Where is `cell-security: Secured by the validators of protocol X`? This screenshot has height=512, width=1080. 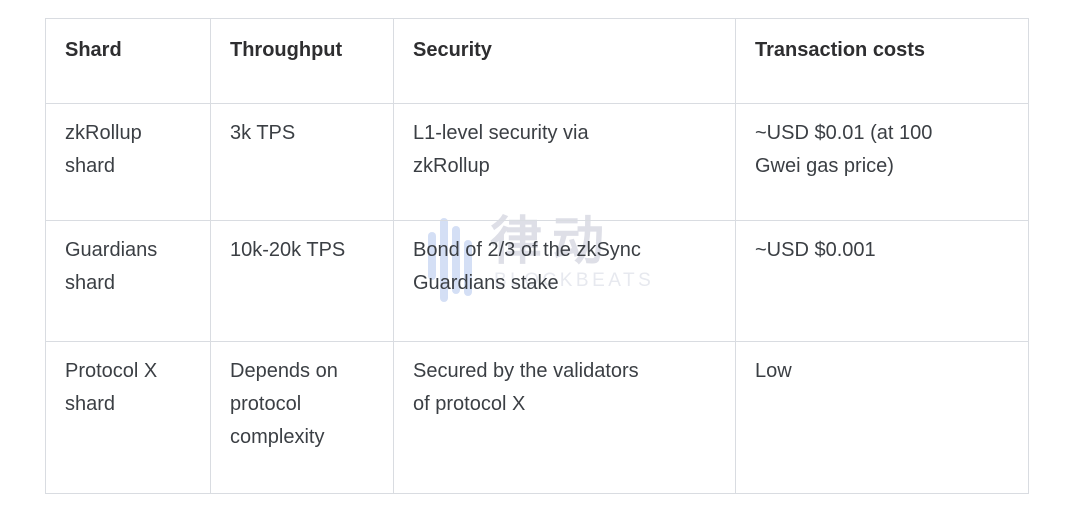 cell-security: Secured by the validators of protocol X is located at coordinates (564, 417).